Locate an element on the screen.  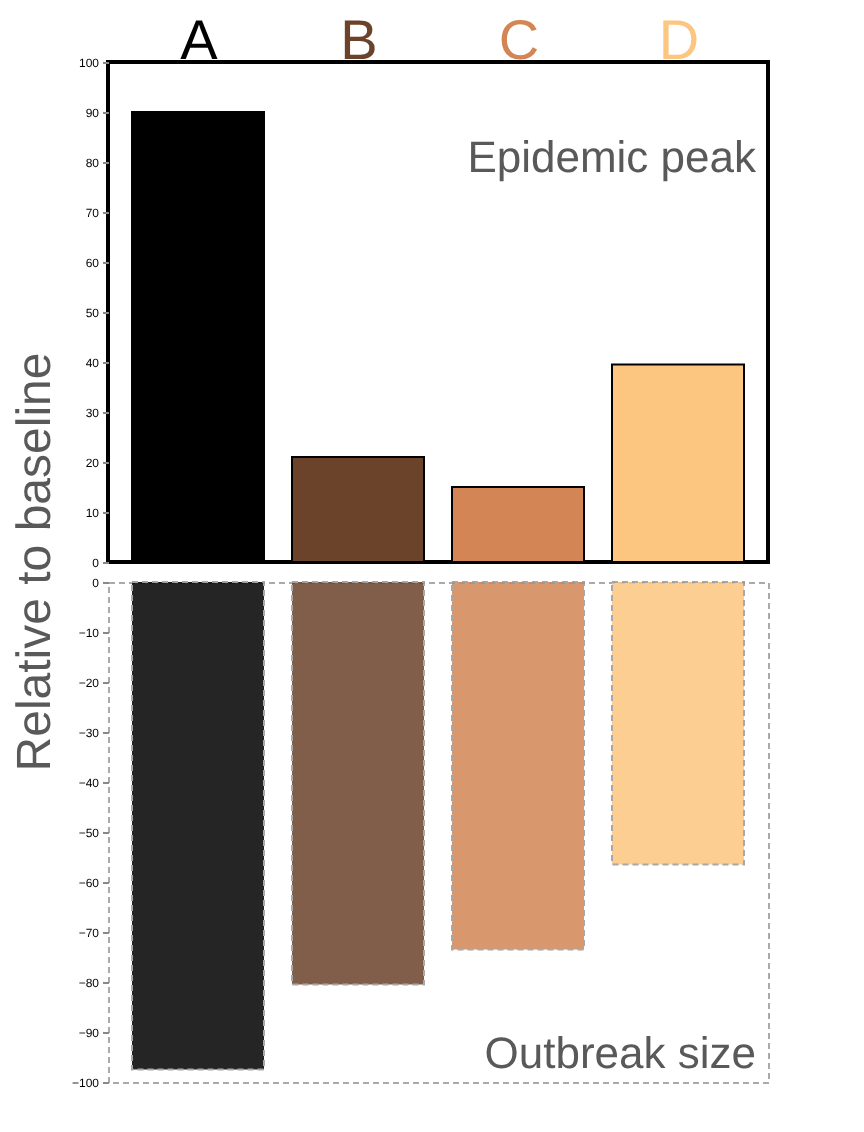
y-axis-title: Relative to baseline is located at coordinates (35, 562).